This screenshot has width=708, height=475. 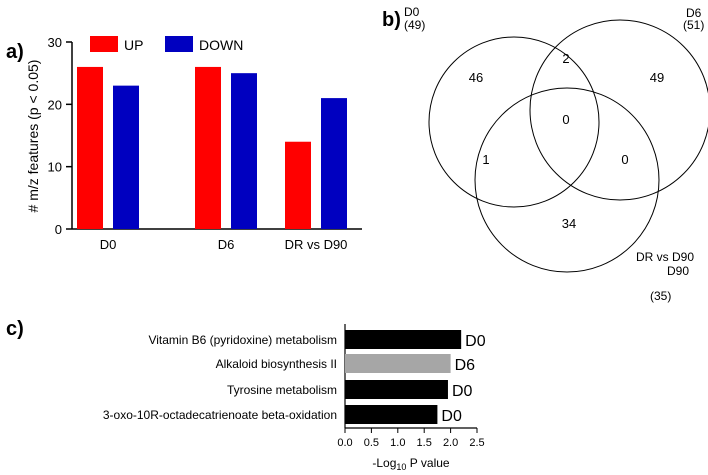 I want to click on x-ticks-c: 0.0 0.5 1.0 1.5 2.0 2.5, so click(x=411, y=438).